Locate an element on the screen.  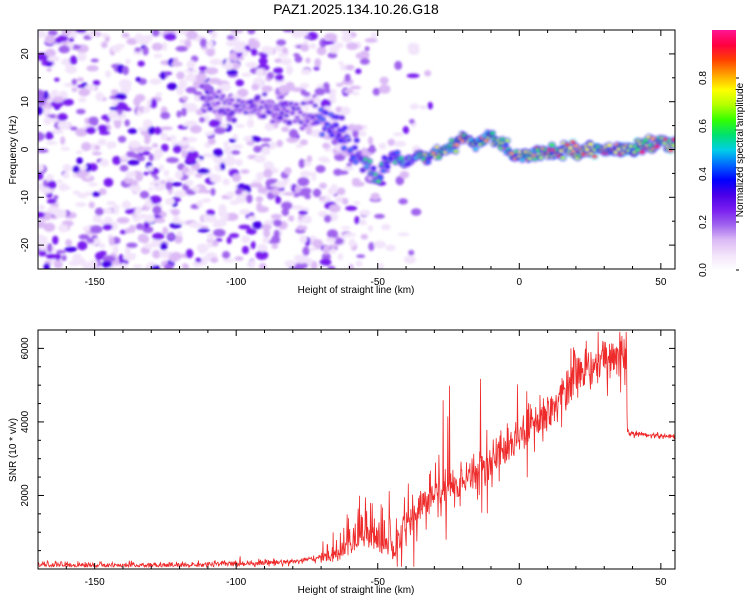
y-tick-label: 4000 is located at coordinates (25, 421).